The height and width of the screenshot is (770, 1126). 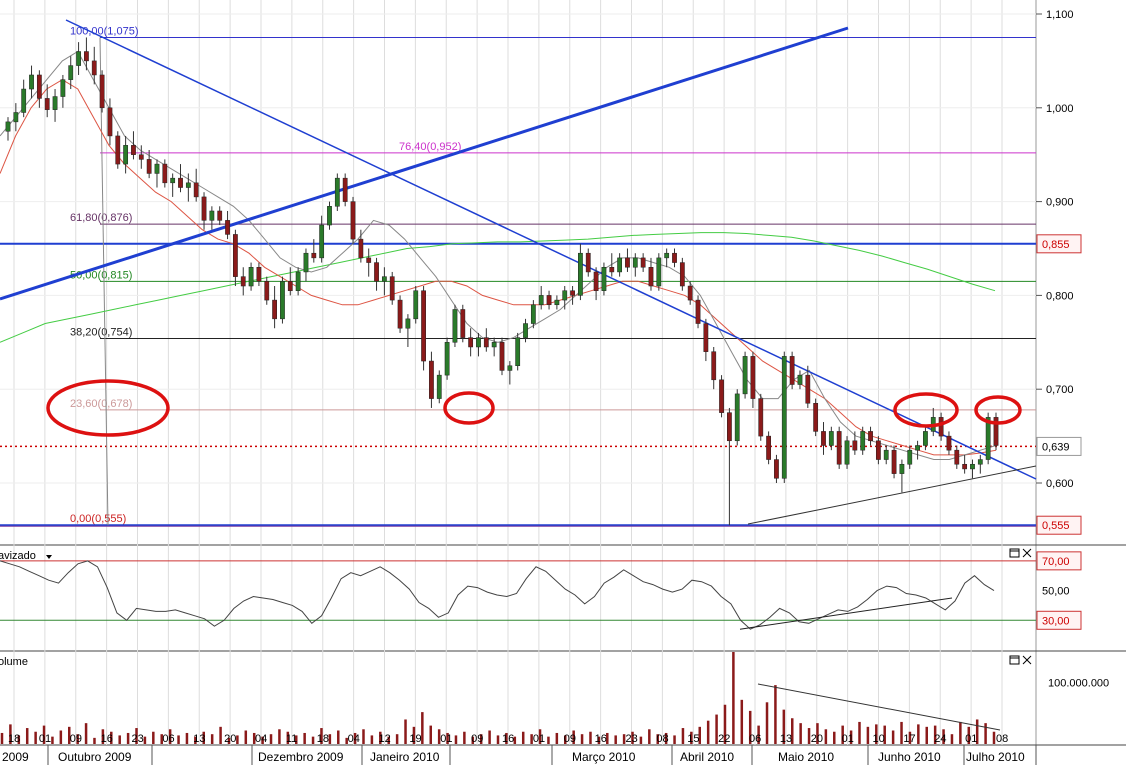 What do you see at coordinates (104, 281) in the screenshot?
I see `fib-anchor-line` at bounding box center [104, 281].